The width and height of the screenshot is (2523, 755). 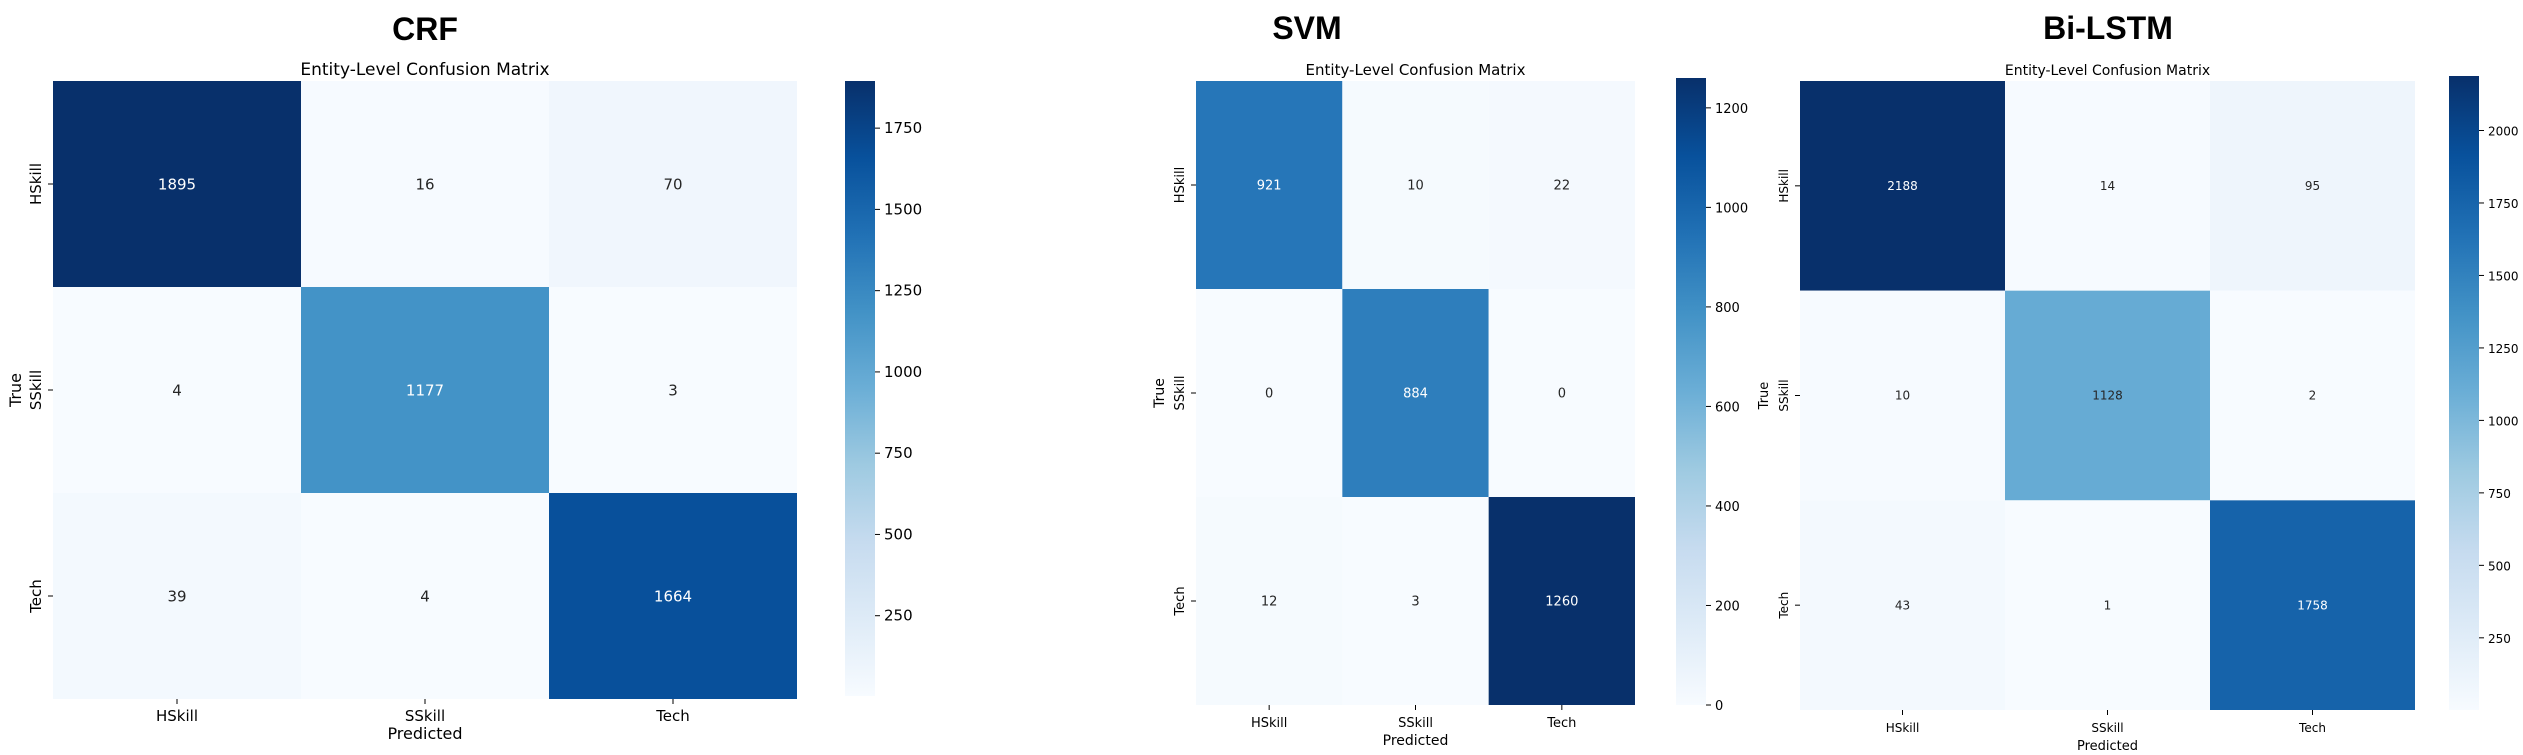 What do you see at coordinates (1306, 28) in the screenshot?
I see `panel-title: SVM` at bounding box center [1306, 28].